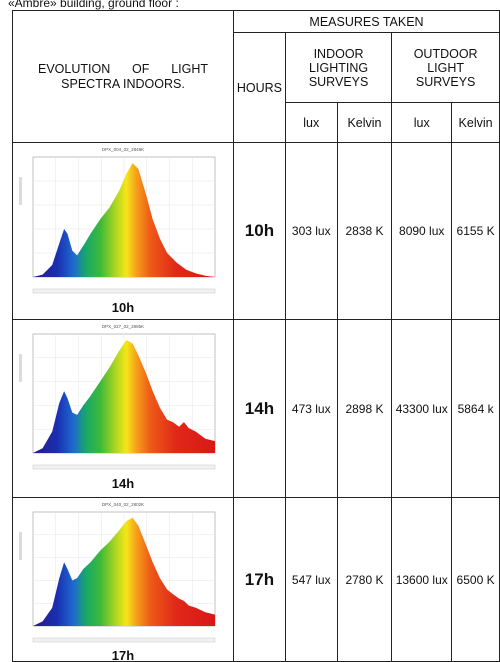  Describe the element at coordinates (123, 326) in the screenshot. I see `spectrum-title: DPX_027_02_2885K` at that location.